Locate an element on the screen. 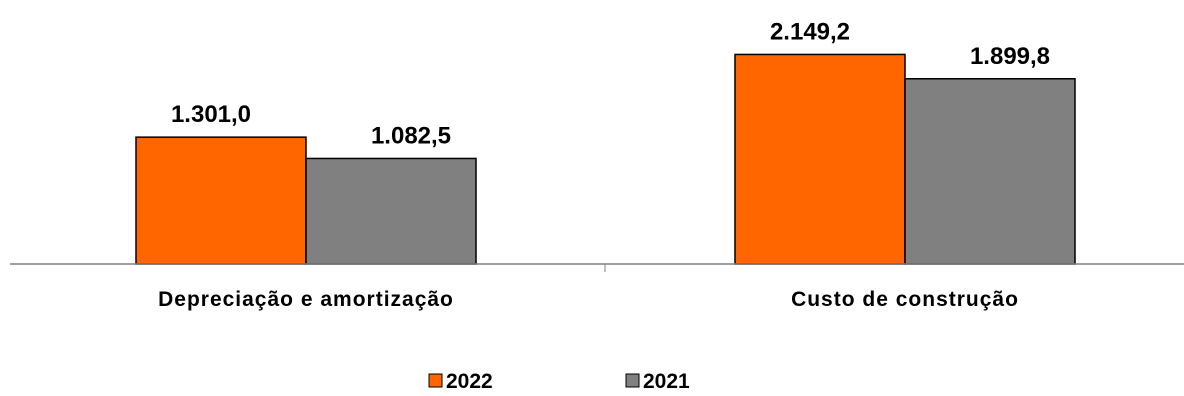  legend-label-2021: 2021 is located at coordinates (666, 381).